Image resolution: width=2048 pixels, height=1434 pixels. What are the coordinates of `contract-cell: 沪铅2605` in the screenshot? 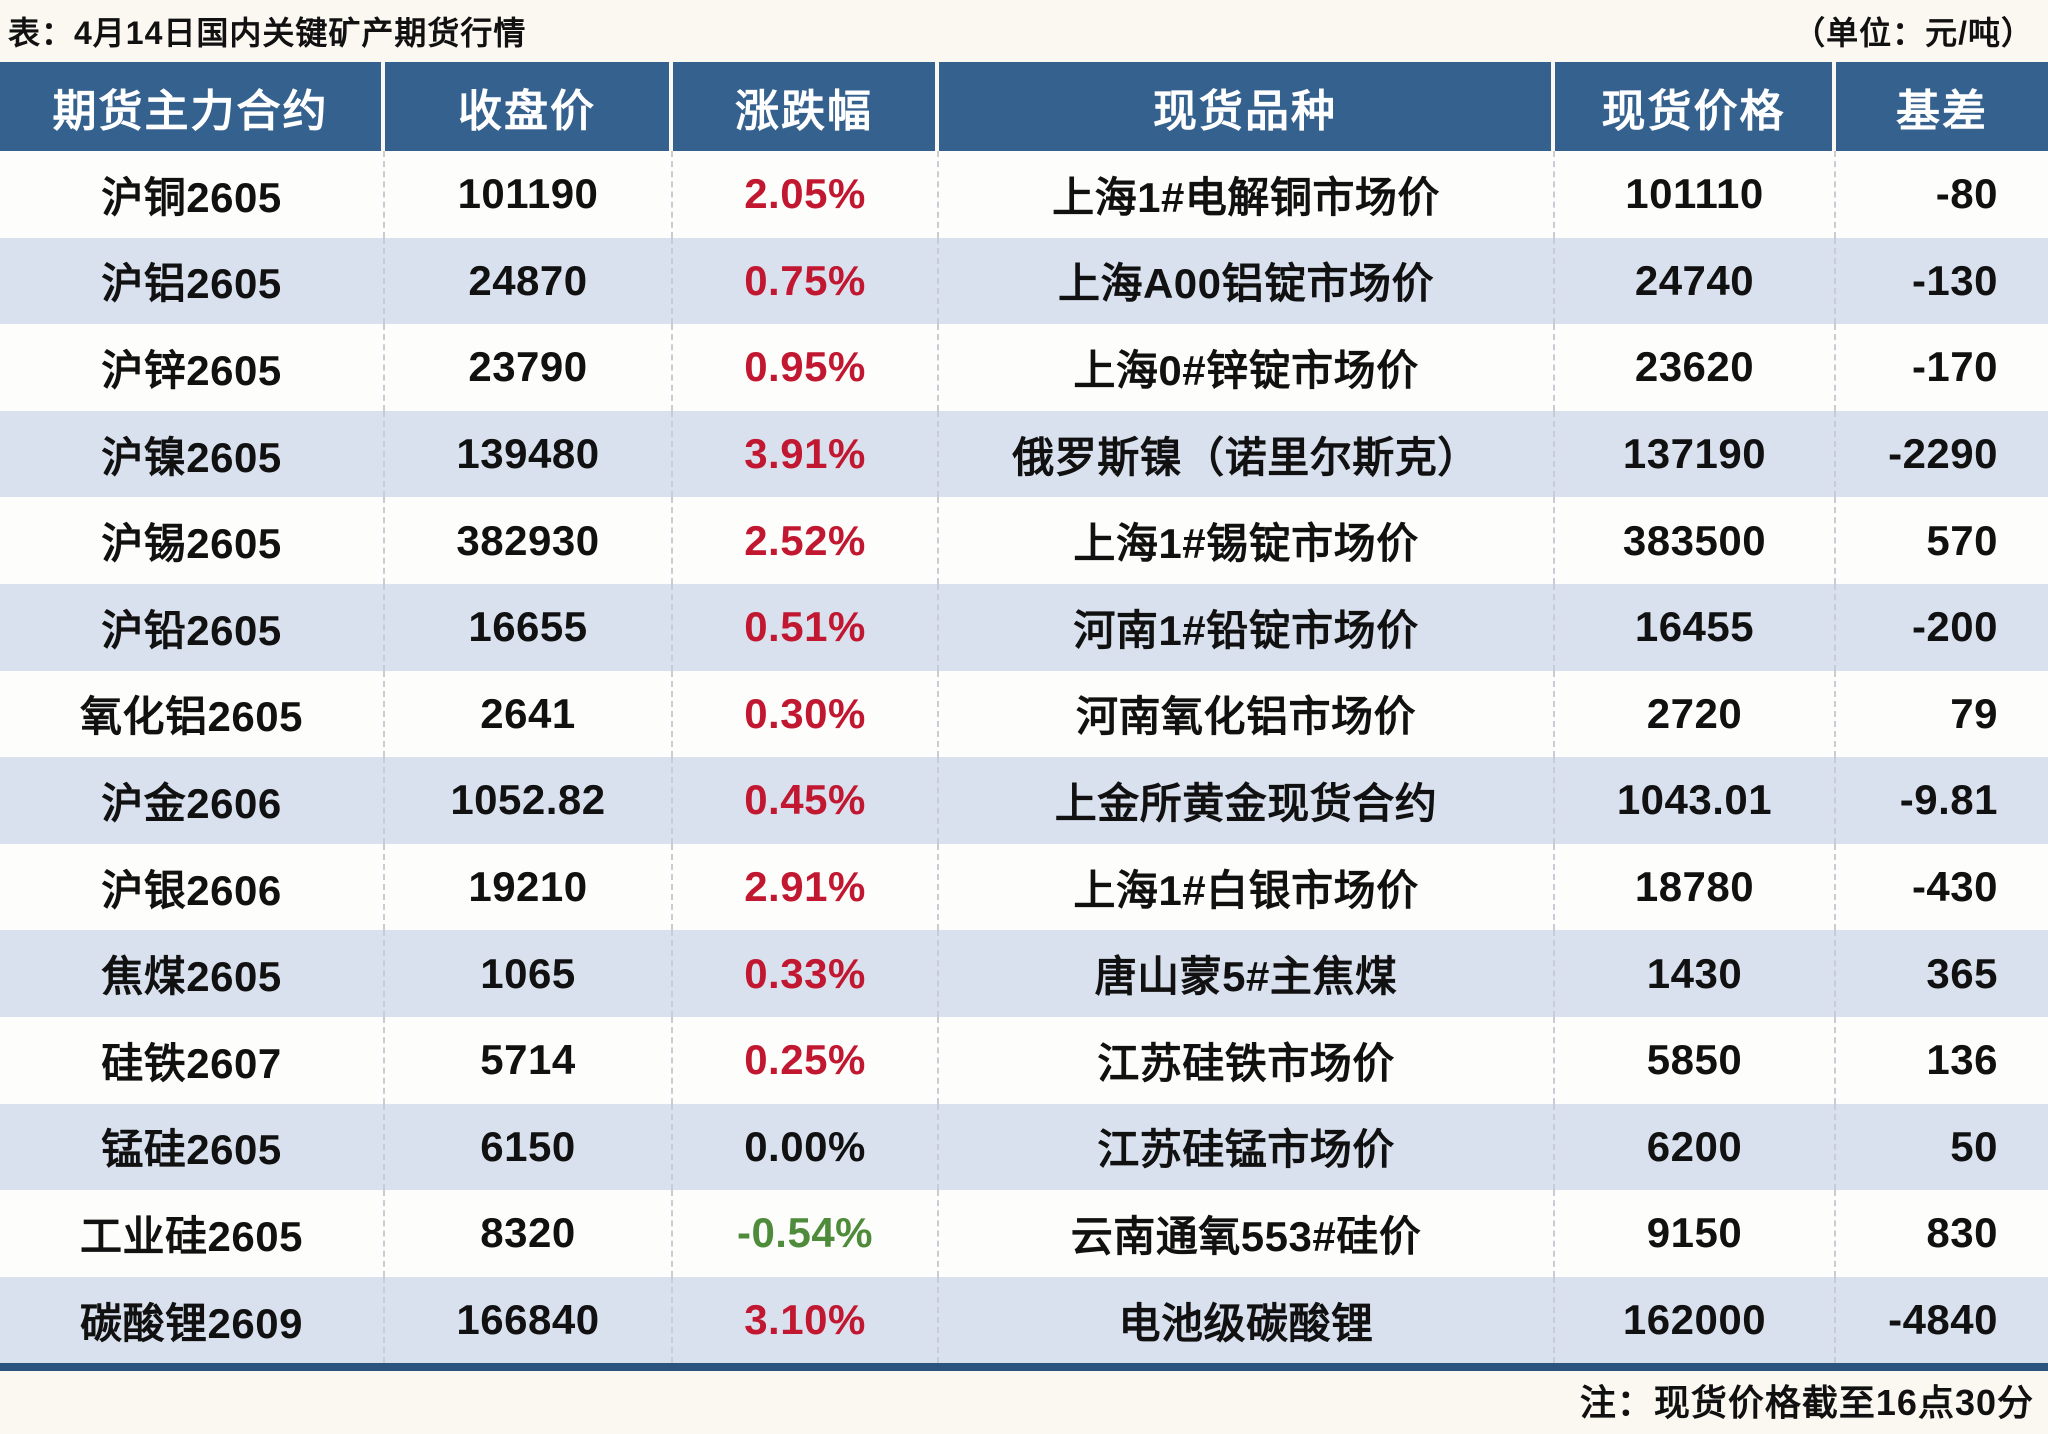 It's located at (192, 627).